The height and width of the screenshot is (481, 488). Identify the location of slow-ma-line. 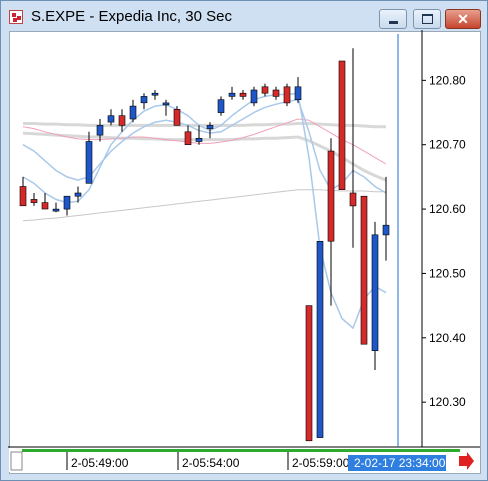
(204, 141).